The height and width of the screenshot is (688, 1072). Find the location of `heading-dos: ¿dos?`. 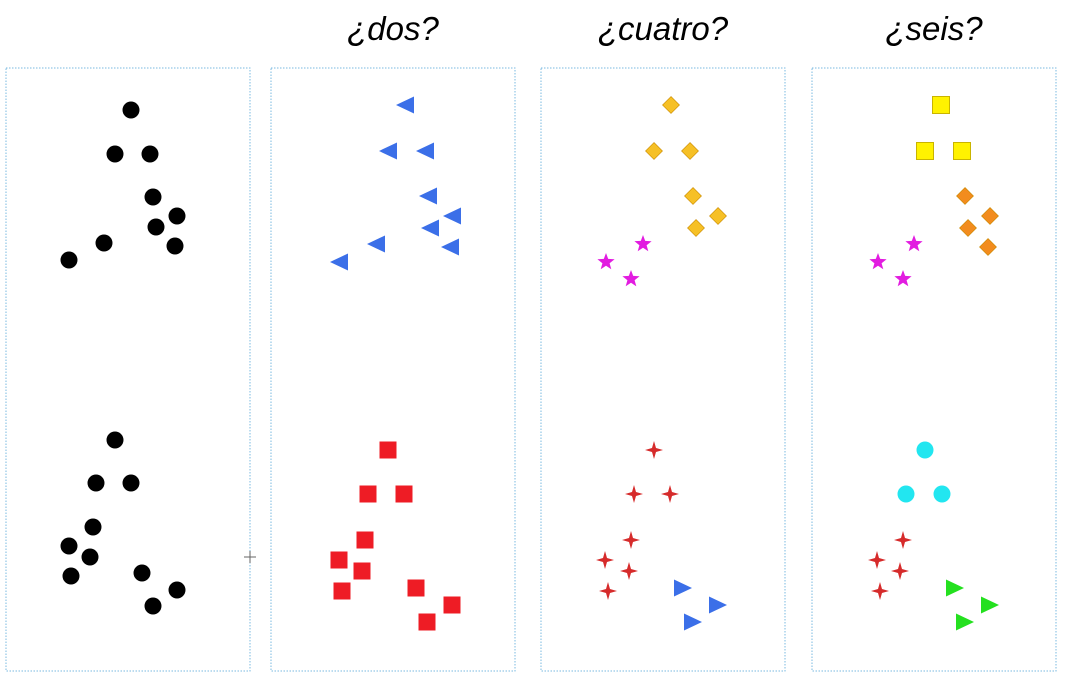

heading-dos: ¿dos? is located at coordinates (393, 28).